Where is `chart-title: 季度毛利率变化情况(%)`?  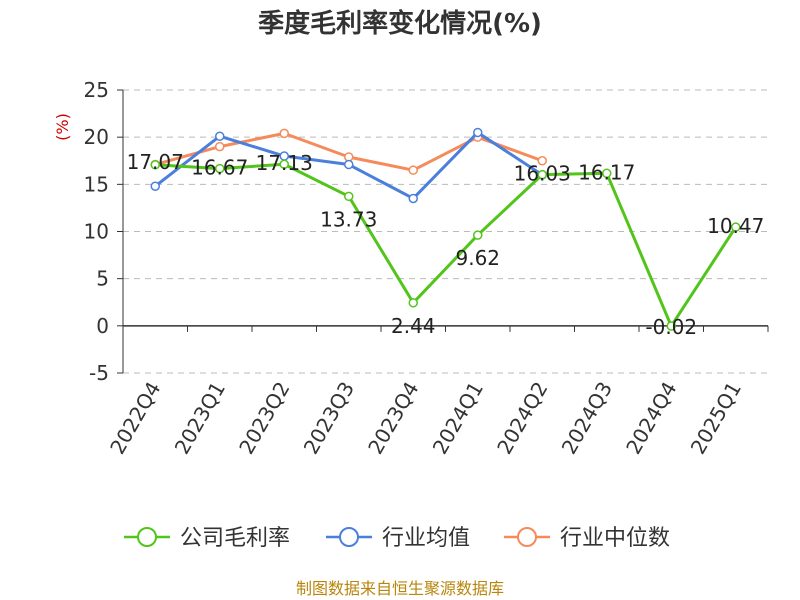 chart-title: 季度毛利率变化情况(%) is located at coordinates (400, 23).